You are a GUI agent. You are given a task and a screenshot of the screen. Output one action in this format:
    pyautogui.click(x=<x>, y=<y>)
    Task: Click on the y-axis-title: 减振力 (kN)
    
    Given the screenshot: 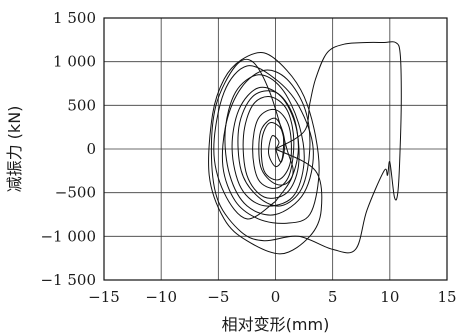 What is the action you would take?
    pyautogui.click(x=14, y=149)
    